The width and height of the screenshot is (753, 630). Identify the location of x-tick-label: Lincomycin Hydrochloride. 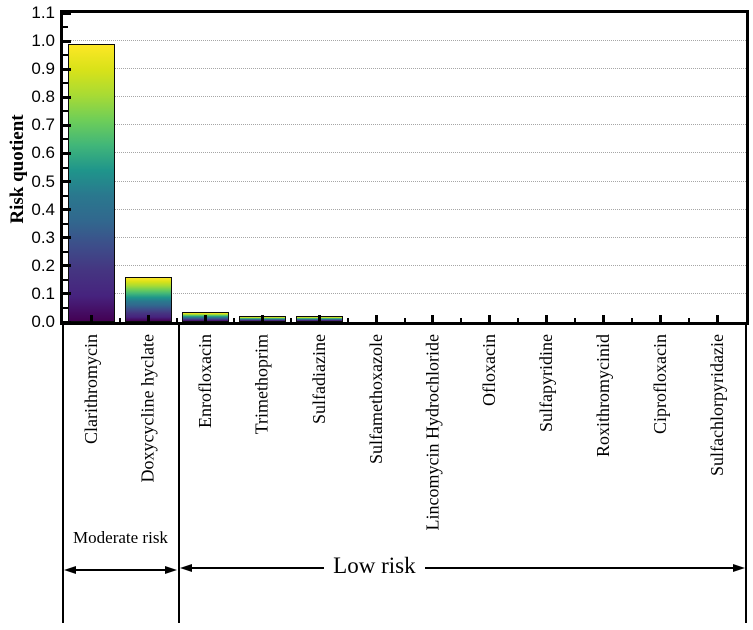
(432, 432).